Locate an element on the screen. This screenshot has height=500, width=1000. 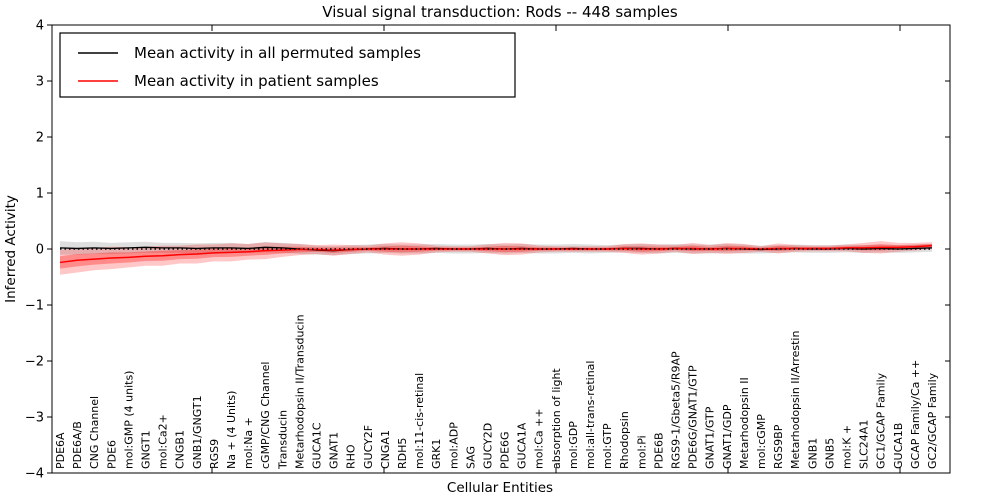
x-category-label: mol:Pi is located at coordinates (641, 452).